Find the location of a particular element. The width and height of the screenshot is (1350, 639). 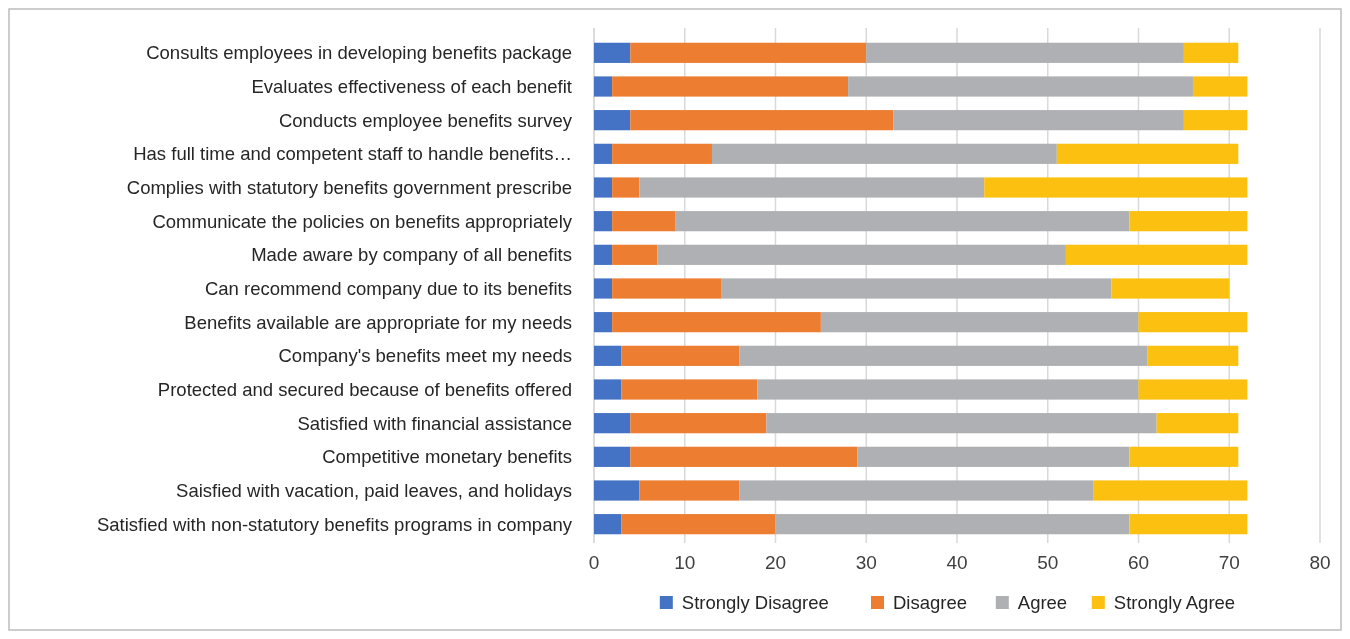

legend-label: Strongly Disagree is located at coordinates (755, 603).